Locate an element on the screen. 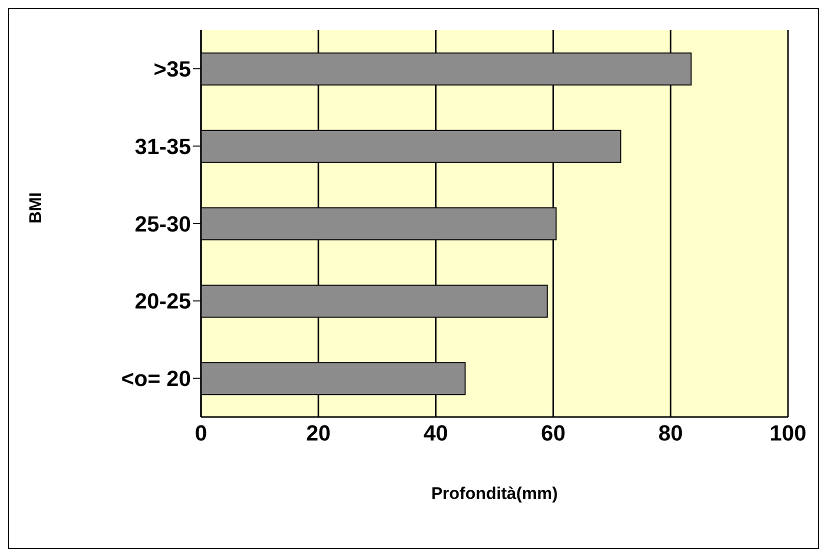 The height and width of the screenshot is (557, 827). y-tick-label: >35 is located at coordinates (172, 69).